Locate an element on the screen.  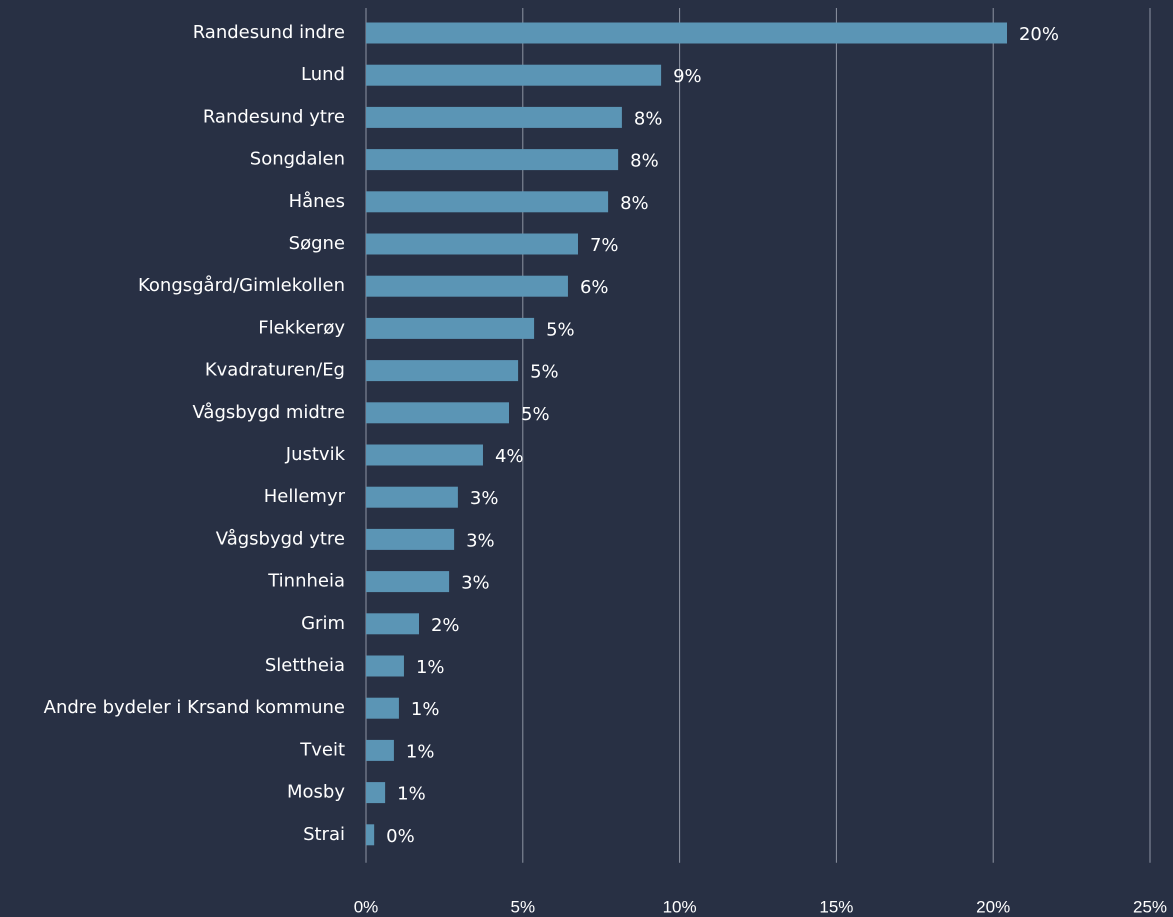
y-tick-label: Lund is located at coordinates (323, 74).